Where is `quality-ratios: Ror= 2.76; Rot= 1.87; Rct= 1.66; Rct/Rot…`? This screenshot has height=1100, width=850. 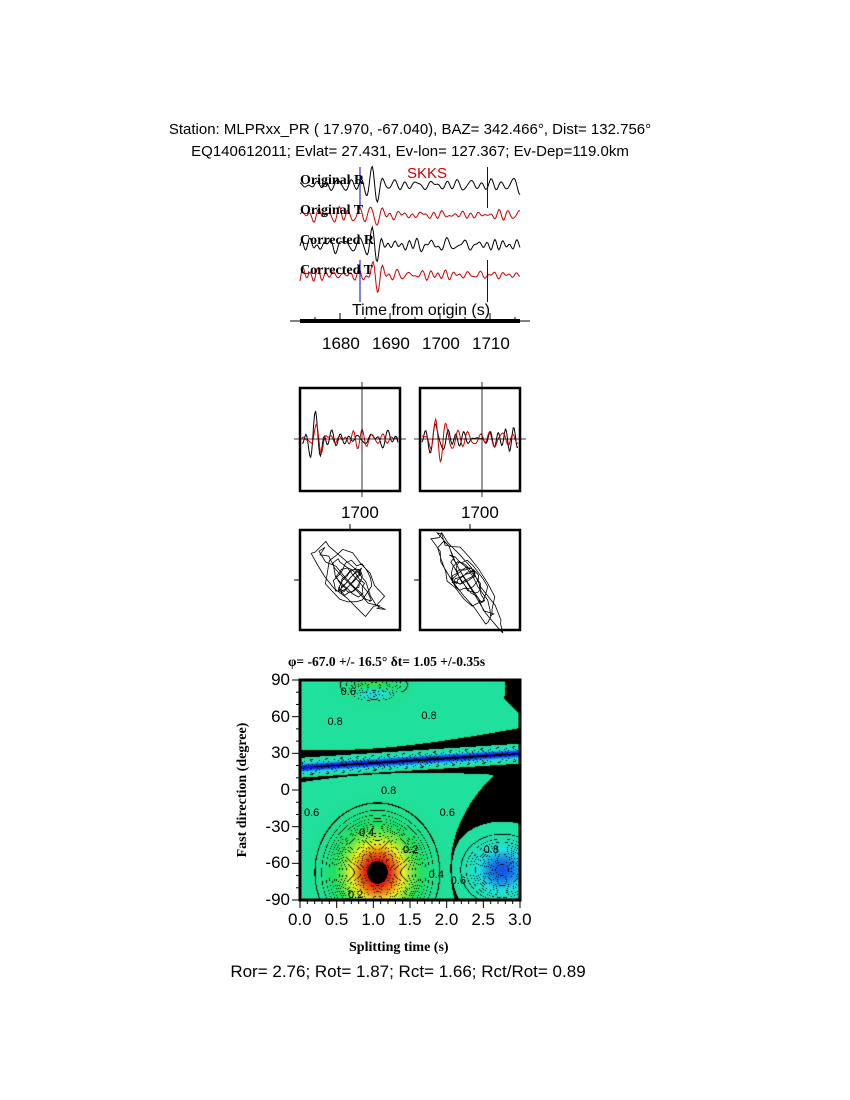
quality-ratios: Ror= 2.76; Rot= 1.87; Rct= 1.66; Rct/Rot… is located at coordinates (408, 971).